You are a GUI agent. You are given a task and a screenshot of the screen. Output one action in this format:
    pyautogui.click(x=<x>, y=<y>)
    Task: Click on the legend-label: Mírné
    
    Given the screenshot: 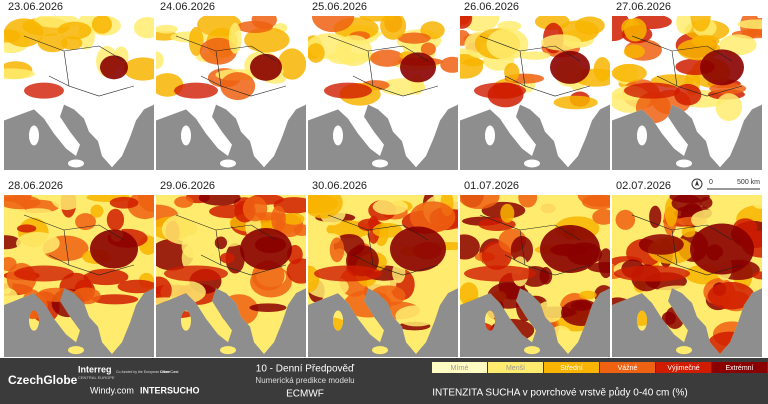 What is the action you would take?
    pyautogui.click(x=460, y=368)
    